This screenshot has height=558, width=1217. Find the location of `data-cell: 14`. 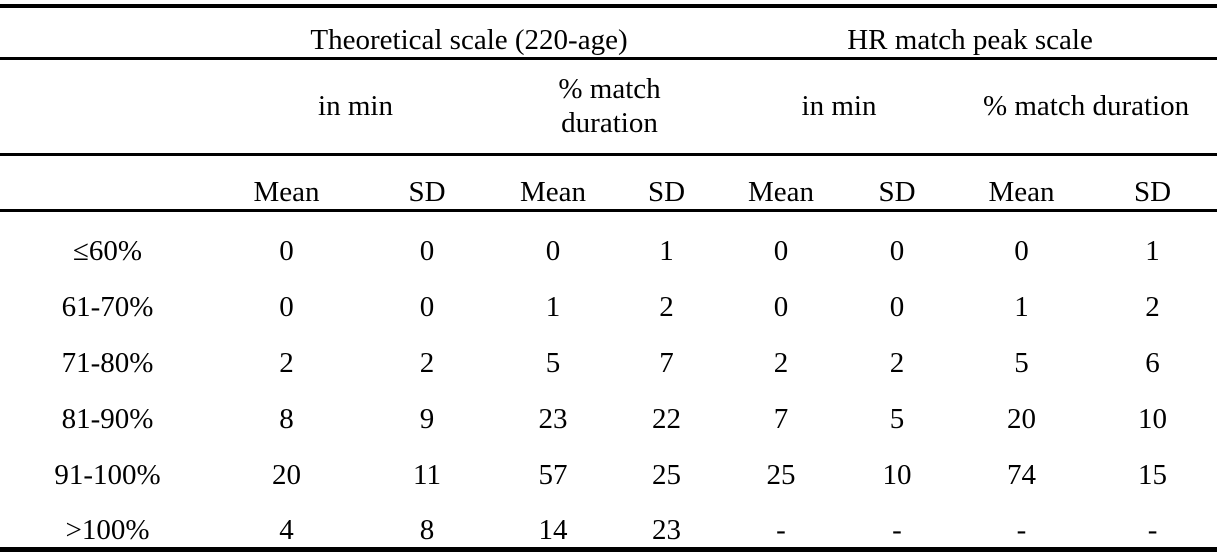

data-cell: 14 is located at coordinates (553, 529).